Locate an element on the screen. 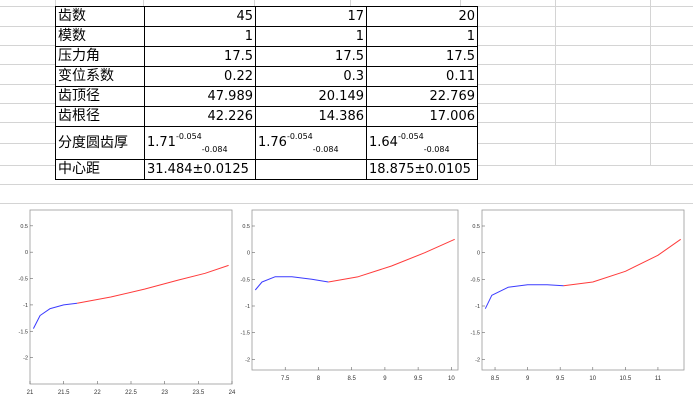 Image resolution: width=693 pixels, height=402 pixels. cell-c1: 1 is located at coordinates (200, 36).